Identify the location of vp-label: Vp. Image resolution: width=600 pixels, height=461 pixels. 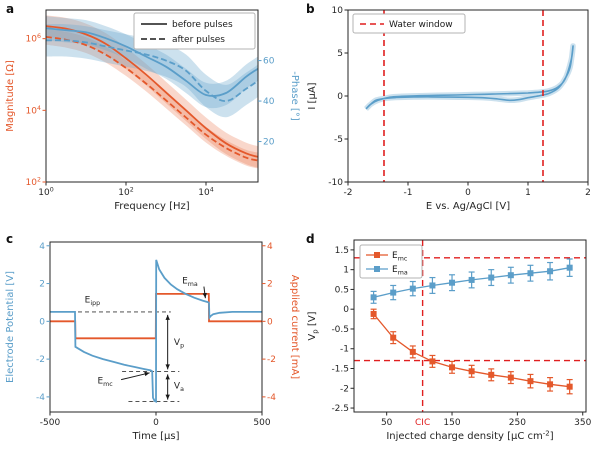
(179, 344).